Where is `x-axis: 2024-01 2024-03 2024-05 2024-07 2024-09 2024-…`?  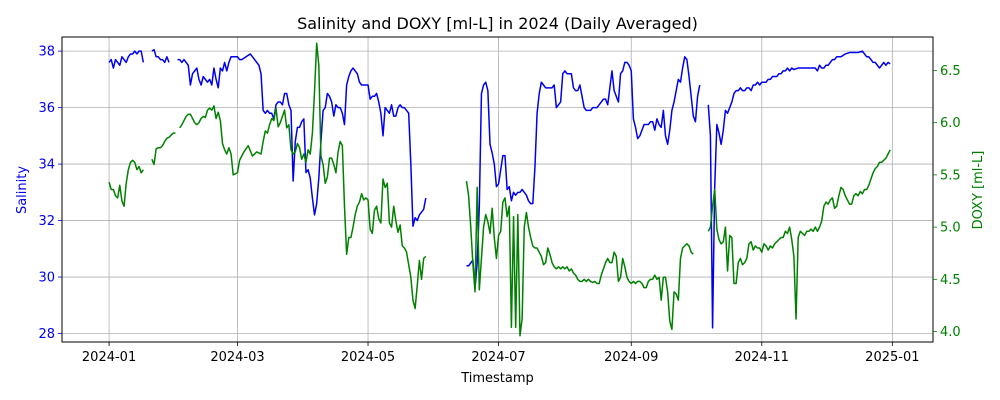 x-axis: 2024-01 2024-03 2024-05 2024-07 2024-09 2024-… is located at coordinates (501, 353).